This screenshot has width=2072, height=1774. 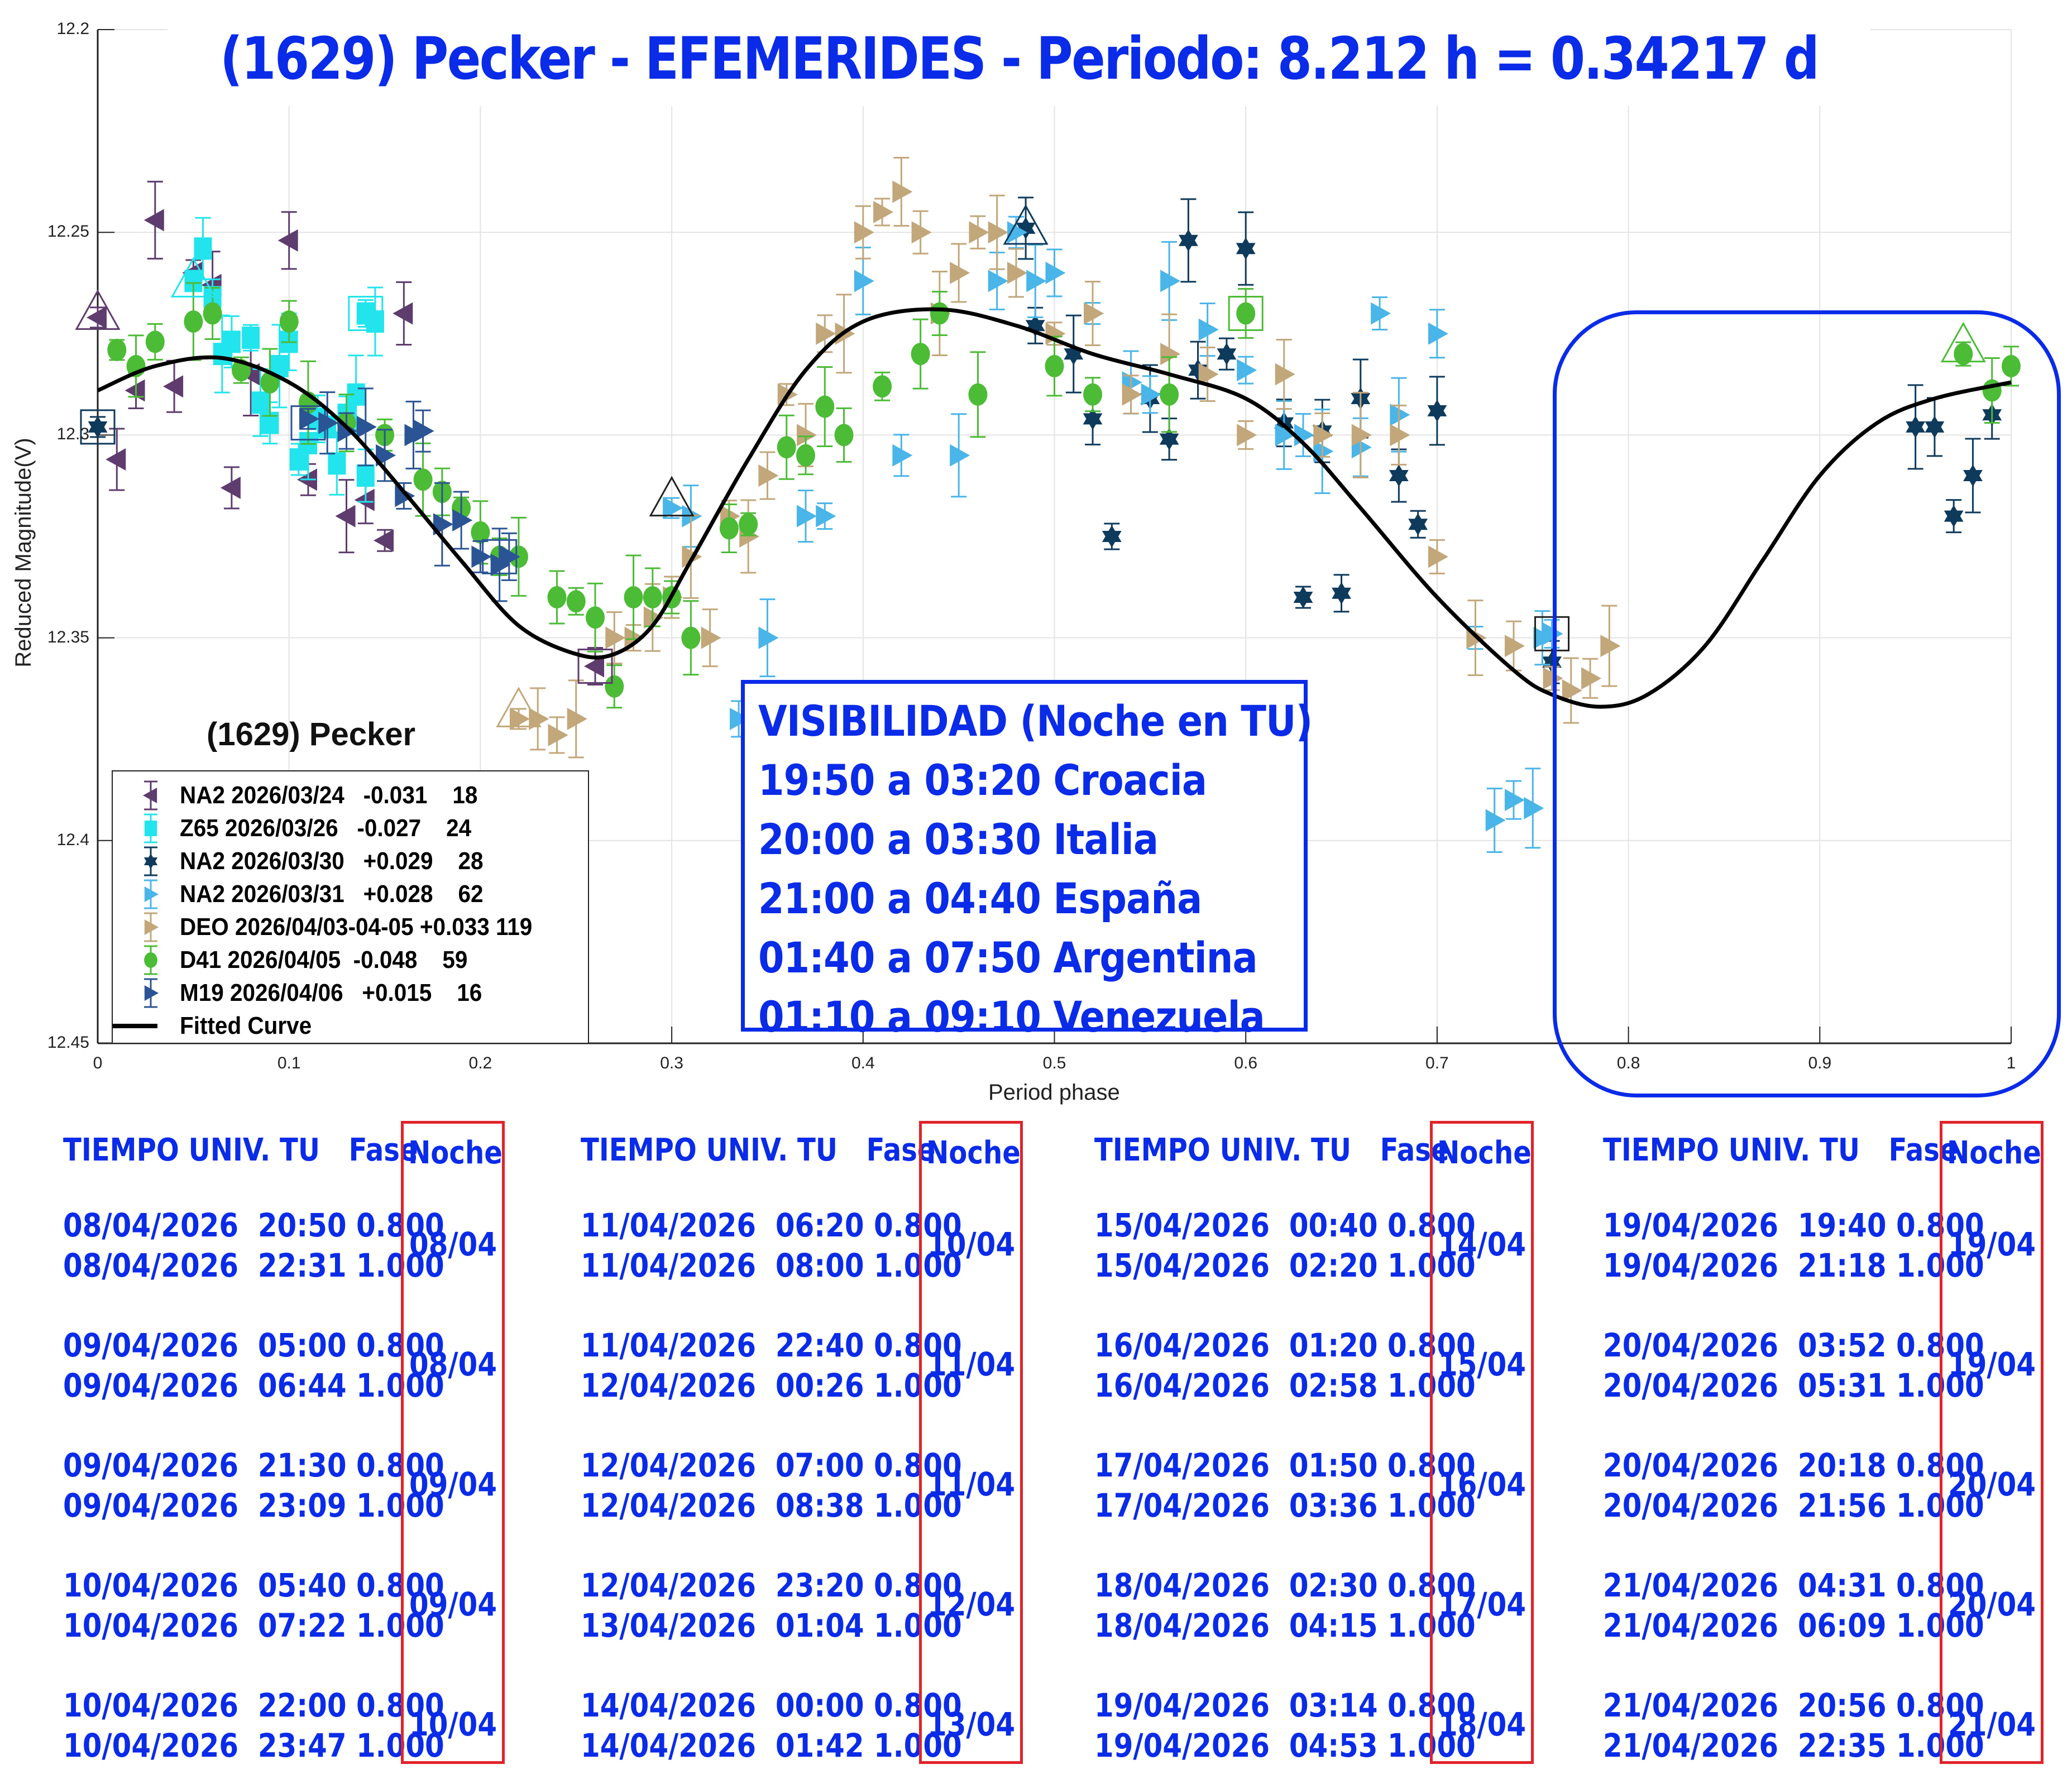 I want to click on table-row: 14/04/2026 00:00 0.800, so click(x=771, y=1705).